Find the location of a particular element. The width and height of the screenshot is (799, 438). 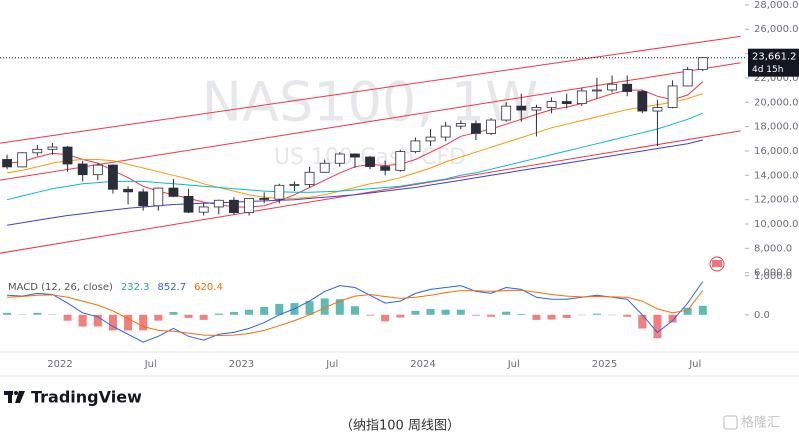

macd-pane is located at coordinates (355, 312).